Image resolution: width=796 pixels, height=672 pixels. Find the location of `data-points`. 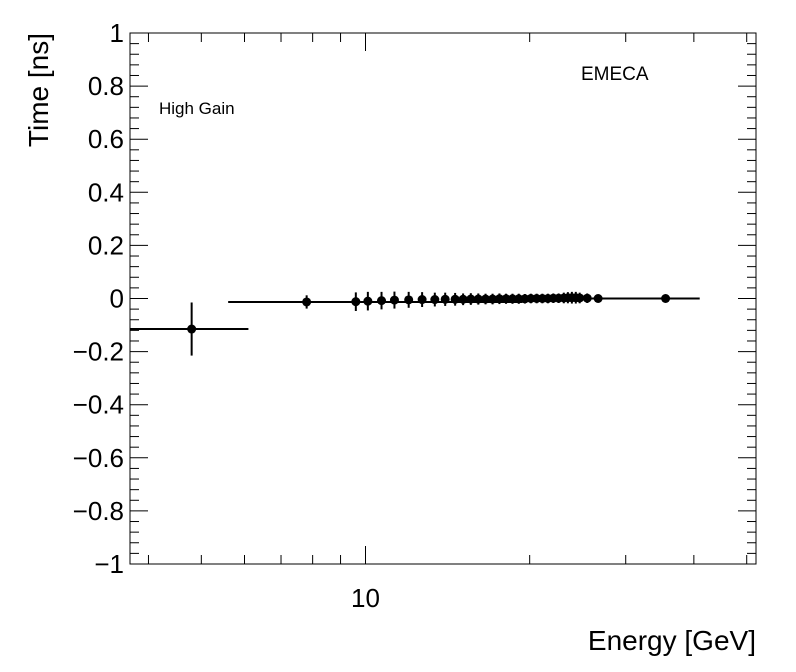

data-points is located at coordinates (429, 313).